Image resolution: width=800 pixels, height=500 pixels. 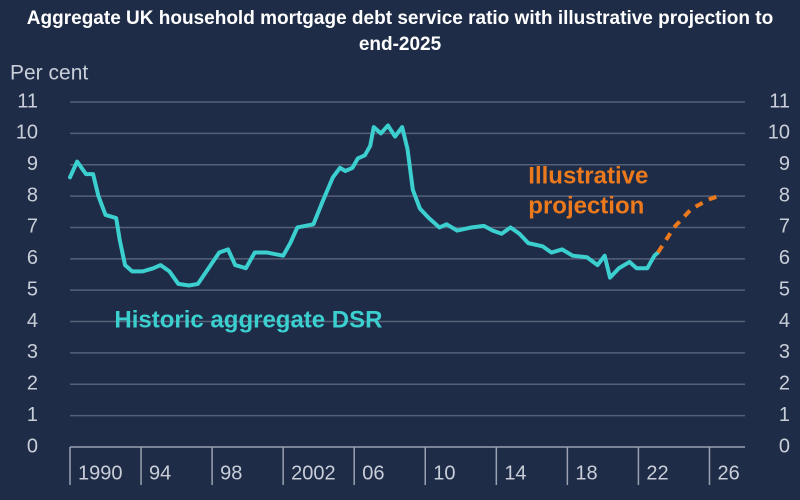 I want to click on data-line, so click(x=688, y=224).